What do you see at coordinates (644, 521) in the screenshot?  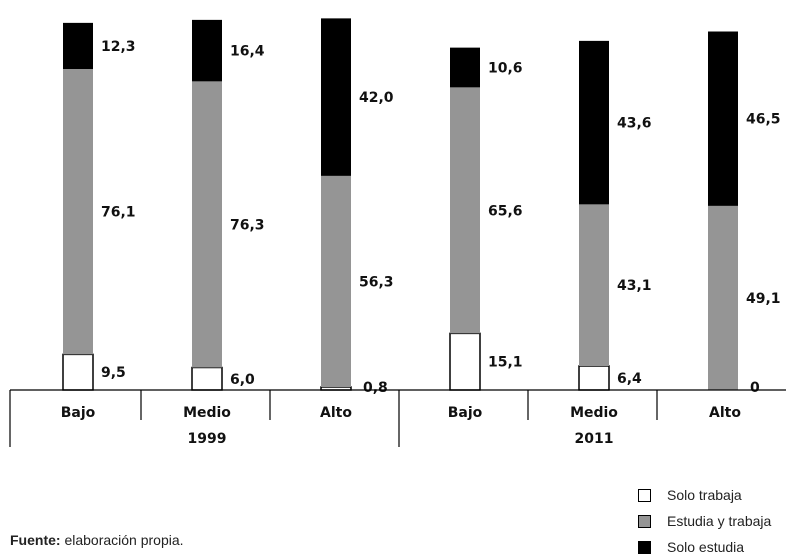 I see `legend-swatch-estudia-y-trabaja` at bounding box center [644, 521].